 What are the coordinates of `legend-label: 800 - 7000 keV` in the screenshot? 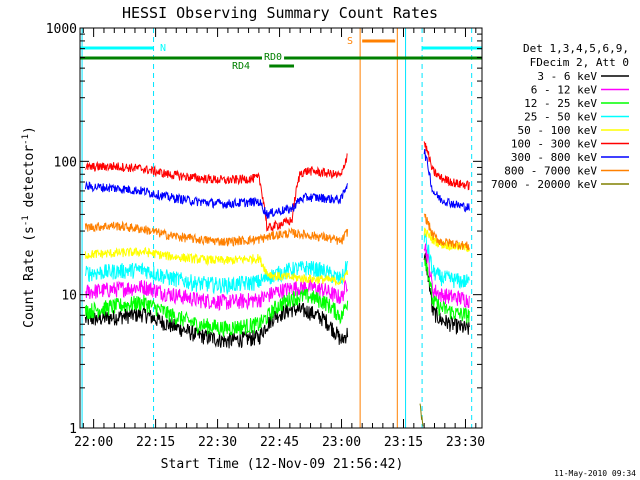 It's located at (550, 171).